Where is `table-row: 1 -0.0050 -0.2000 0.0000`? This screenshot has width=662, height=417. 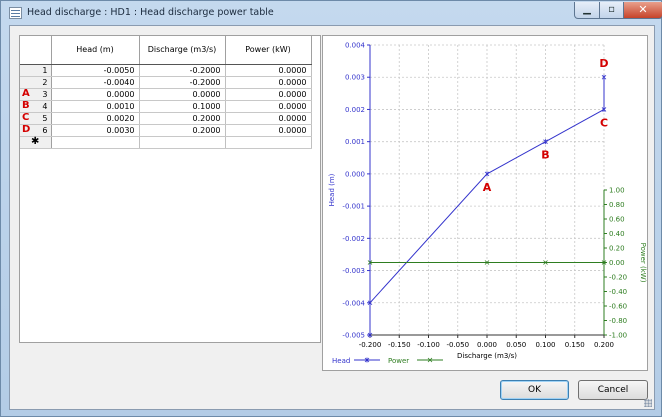 table-row: 1 -0.0050 -0.2000 0.0000 is located at coordinates (166, 70).